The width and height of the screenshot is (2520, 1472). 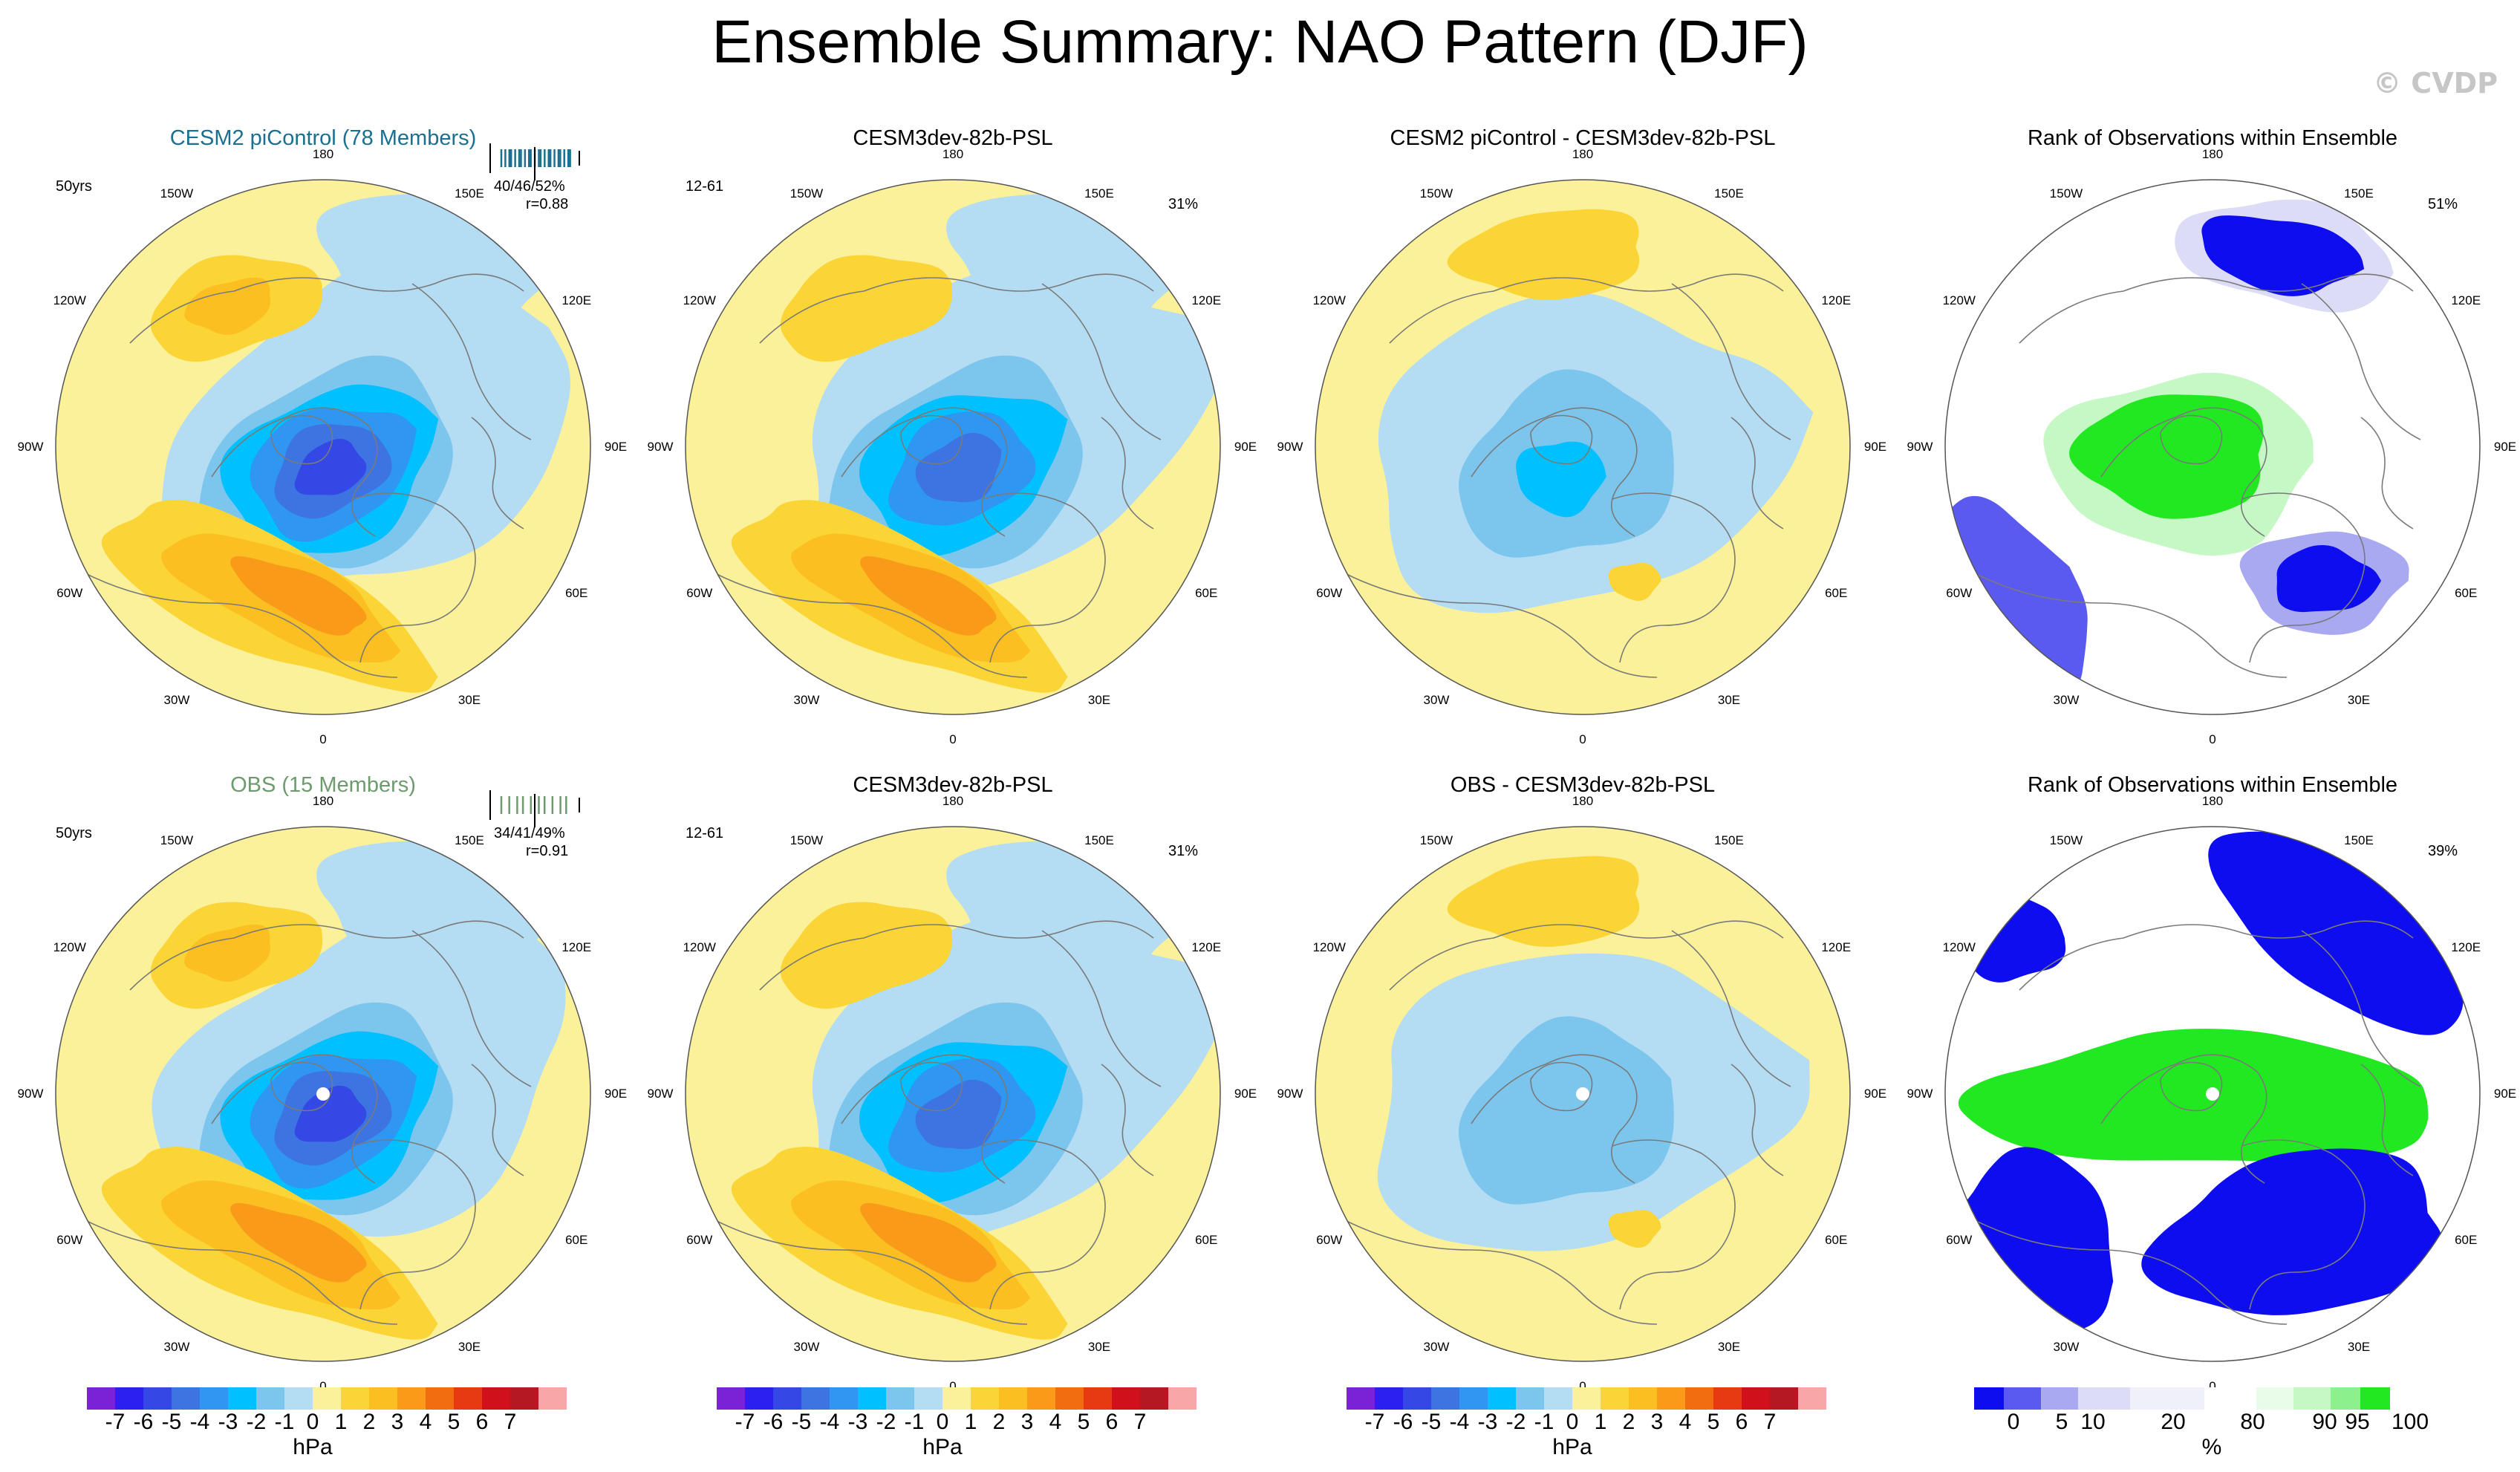 I want to click on colorbar-unit: hPa, so click(x=313, y=1447).